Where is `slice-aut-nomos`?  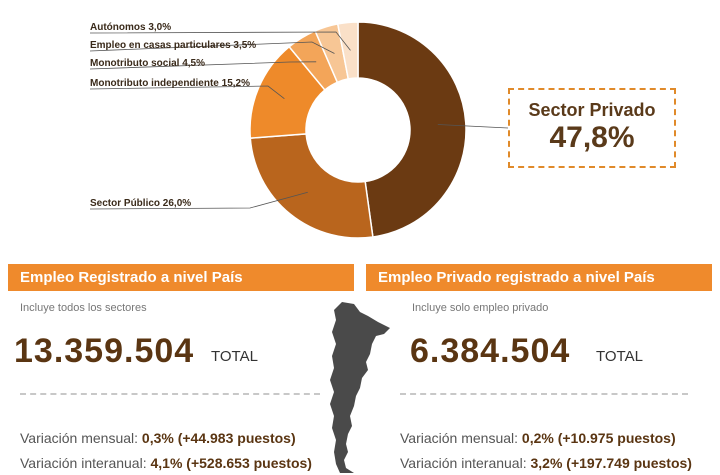 slice-aut-nomos is located at coordinates (347, 50).